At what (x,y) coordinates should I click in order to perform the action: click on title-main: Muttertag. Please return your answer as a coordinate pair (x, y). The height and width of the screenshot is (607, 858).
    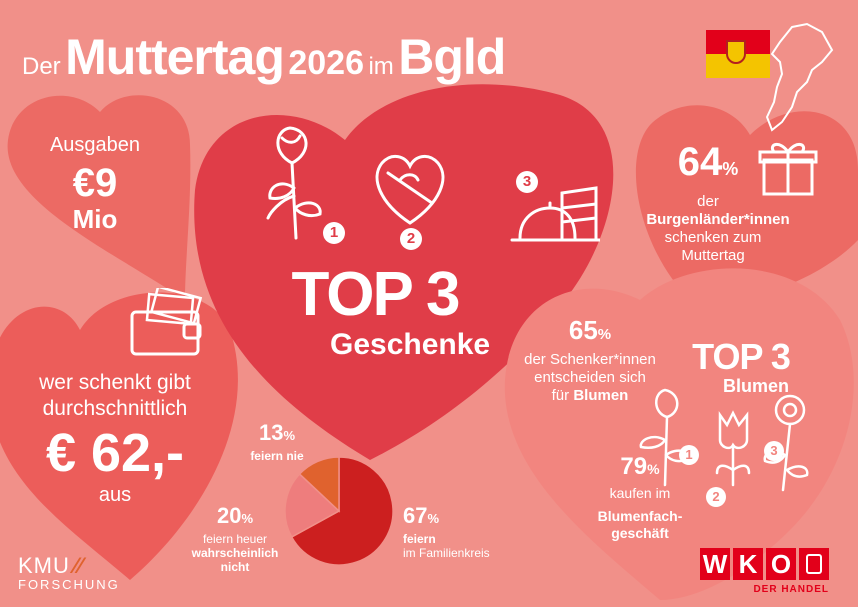
    Looking at the image, I should click on (175, 57).